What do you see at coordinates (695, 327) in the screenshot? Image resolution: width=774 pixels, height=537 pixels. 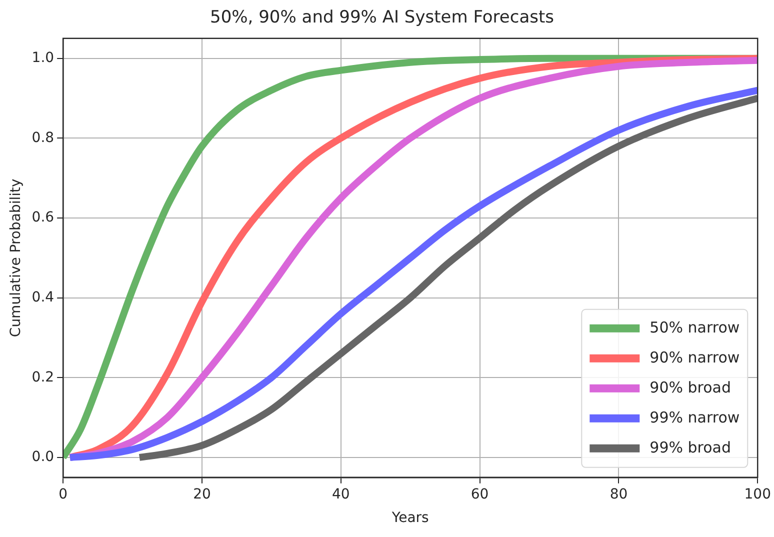 I see `legend-label: 50% narrow` at bounding box center [695, 327].